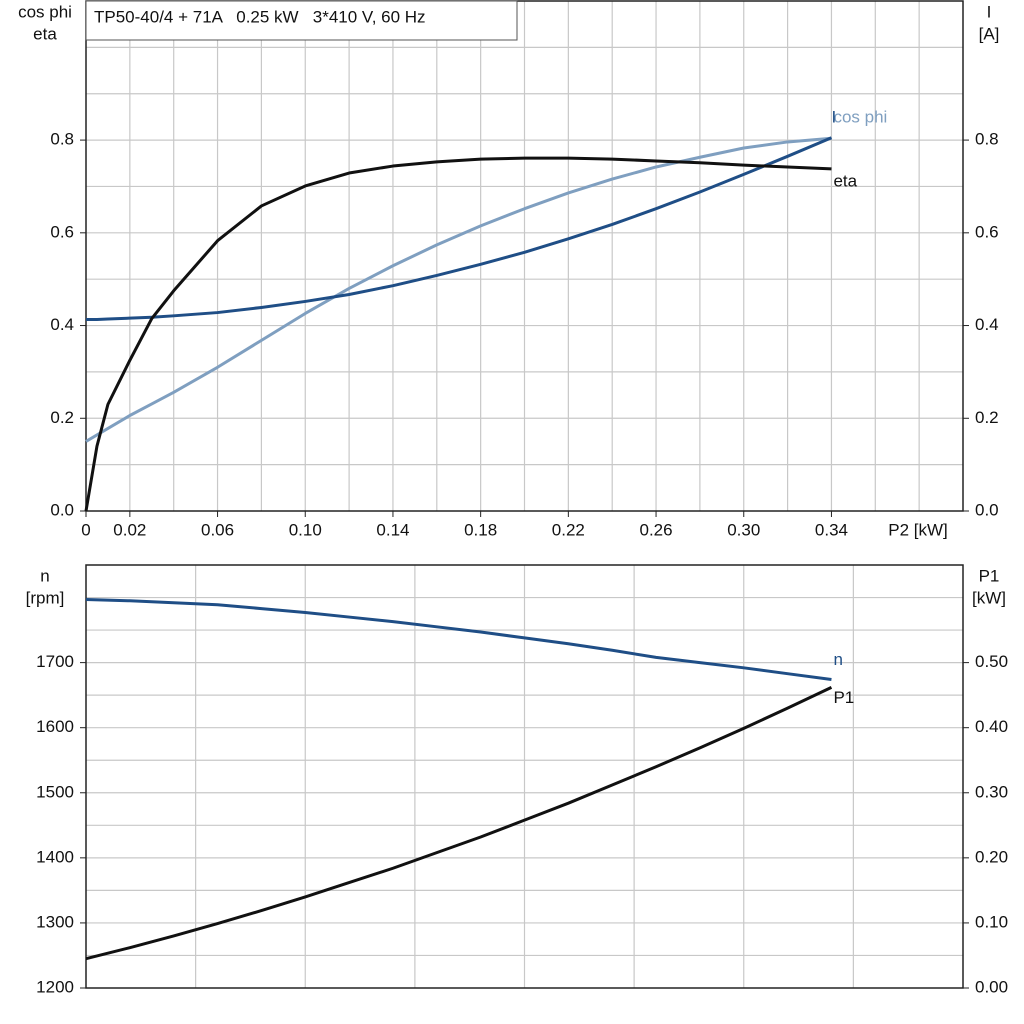 This screenshot has height=1024, width=1024. I want to click on x-tick-label: 0.14, so click(392, 529).